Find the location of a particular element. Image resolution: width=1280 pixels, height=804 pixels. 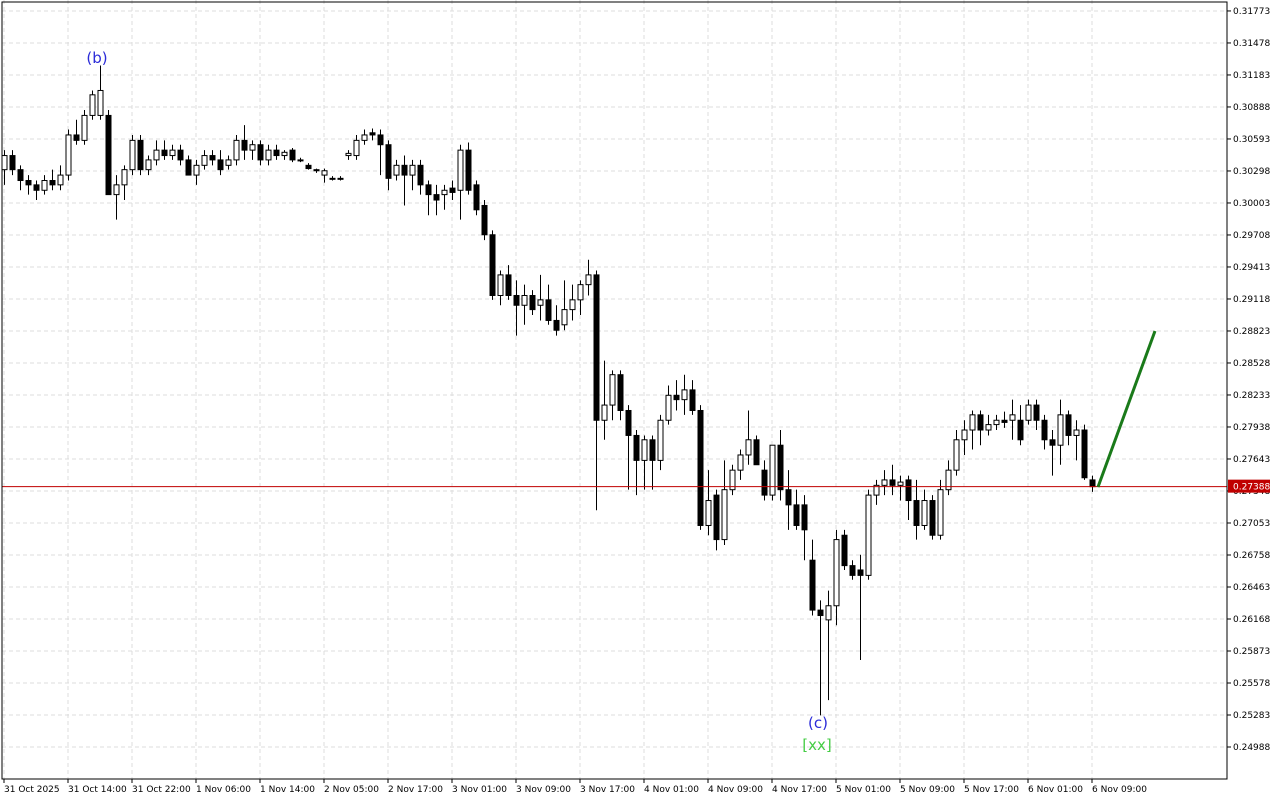

x-tick-label: 1 Nov 06:00 is located at coordinates (223, 790).